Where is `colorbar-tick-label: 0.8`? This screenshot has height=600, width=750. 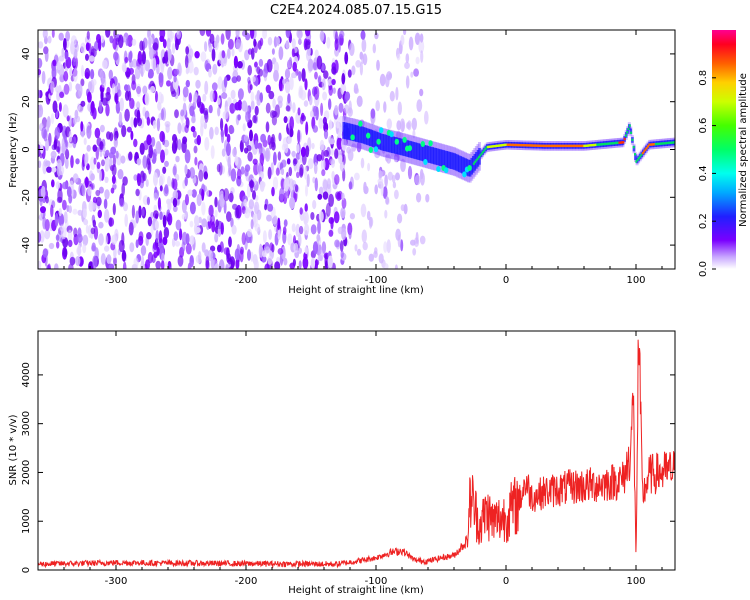 colorbar-tick-label: 0.8 is located at coordinates (703, 78).